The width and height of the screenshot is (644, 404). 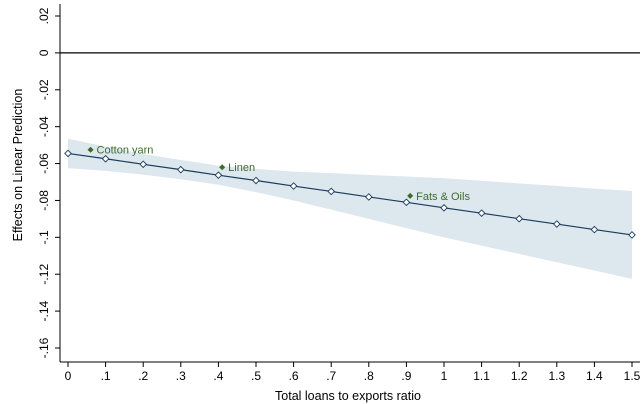 I want to click on y-tick-label: -.14, so click(x=44, y=310).